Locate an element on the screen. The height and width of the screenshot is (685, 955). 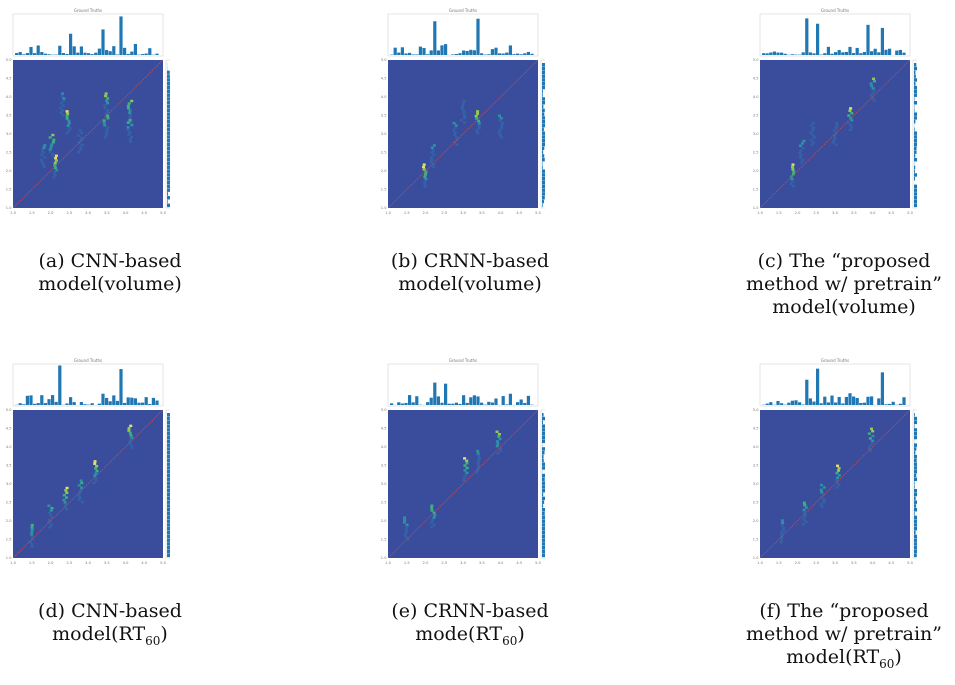
y-tick-label-e: 1.5 is located at coordinates (384, 540).